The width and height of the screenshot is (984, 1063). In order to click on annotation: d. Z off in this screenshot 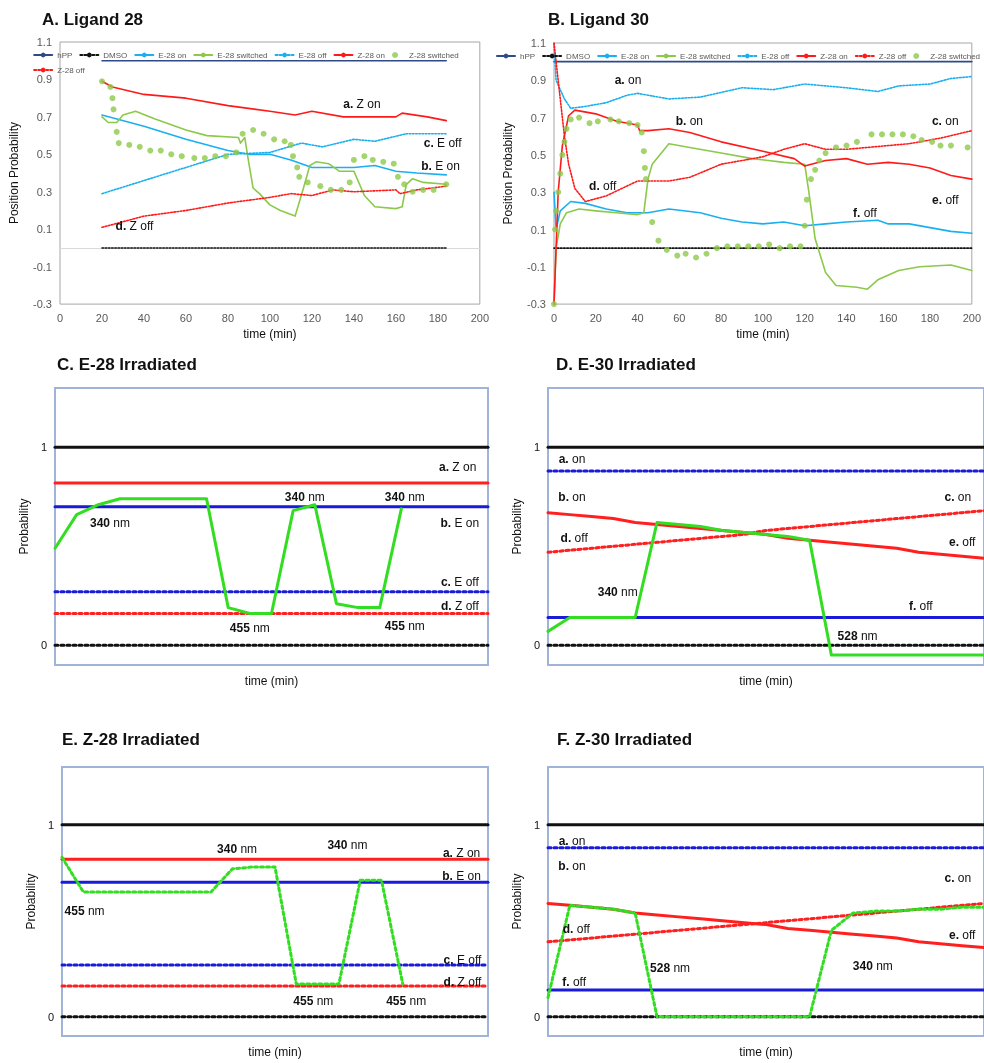, I will do `click(462, 981)`.